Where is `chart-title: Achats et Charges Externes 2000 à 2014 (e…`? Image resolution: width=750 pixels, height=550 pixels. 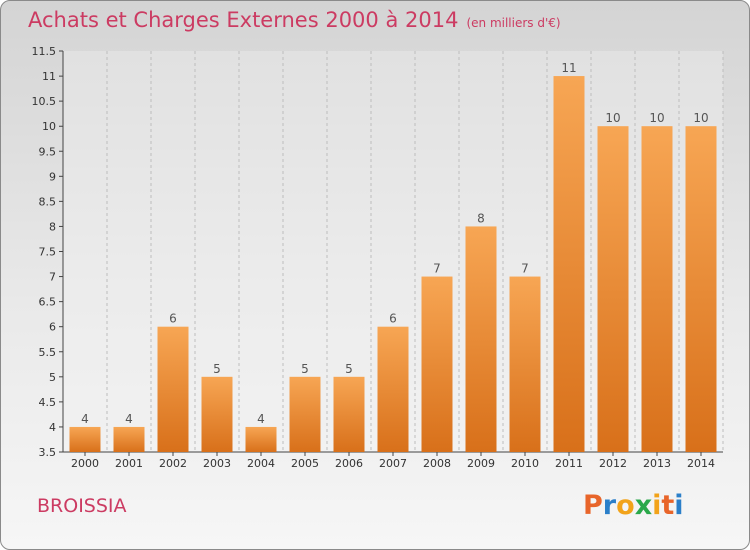
chart-title: Achats et Charges Externes 2000 à 2014 (e… is located at coordinates (294, 20).